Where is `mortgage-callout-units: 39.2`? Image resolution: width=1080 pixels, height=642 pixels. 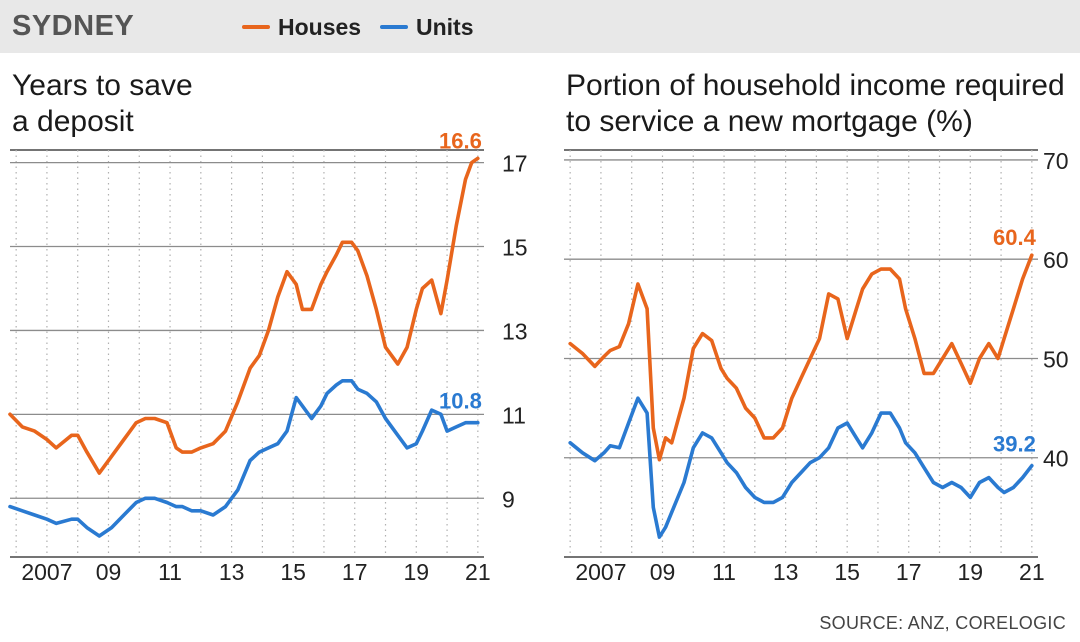
mortgage-callout-units: 39.2 is located at coordinates (1014, 444).